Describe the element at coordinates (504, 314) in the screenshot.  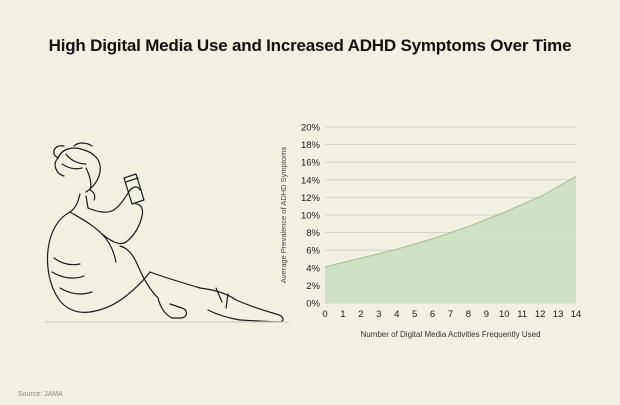
I see `x-tick-label: 10` at that location.